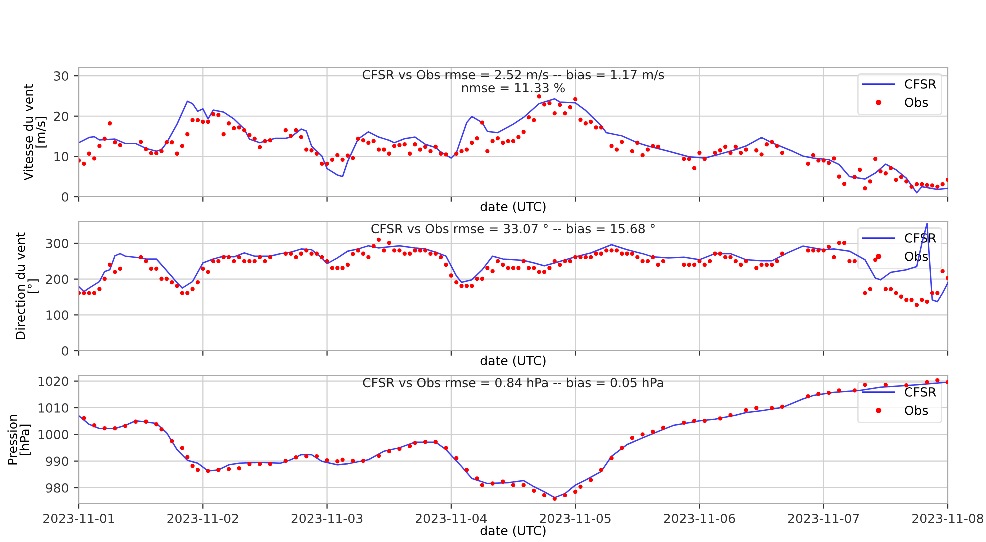 The height and width of the screenshot is (542, 986). Describe the element at coordinates (575, 519) in the screenshot. I see `x-tick-label: 2023-11-05` at that location.